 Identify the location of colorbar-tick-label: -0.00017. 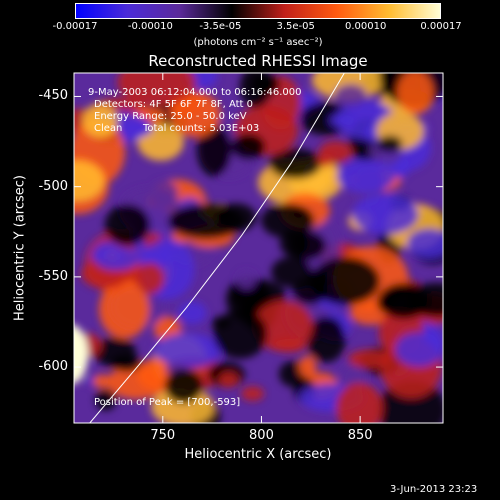
(75, 26).